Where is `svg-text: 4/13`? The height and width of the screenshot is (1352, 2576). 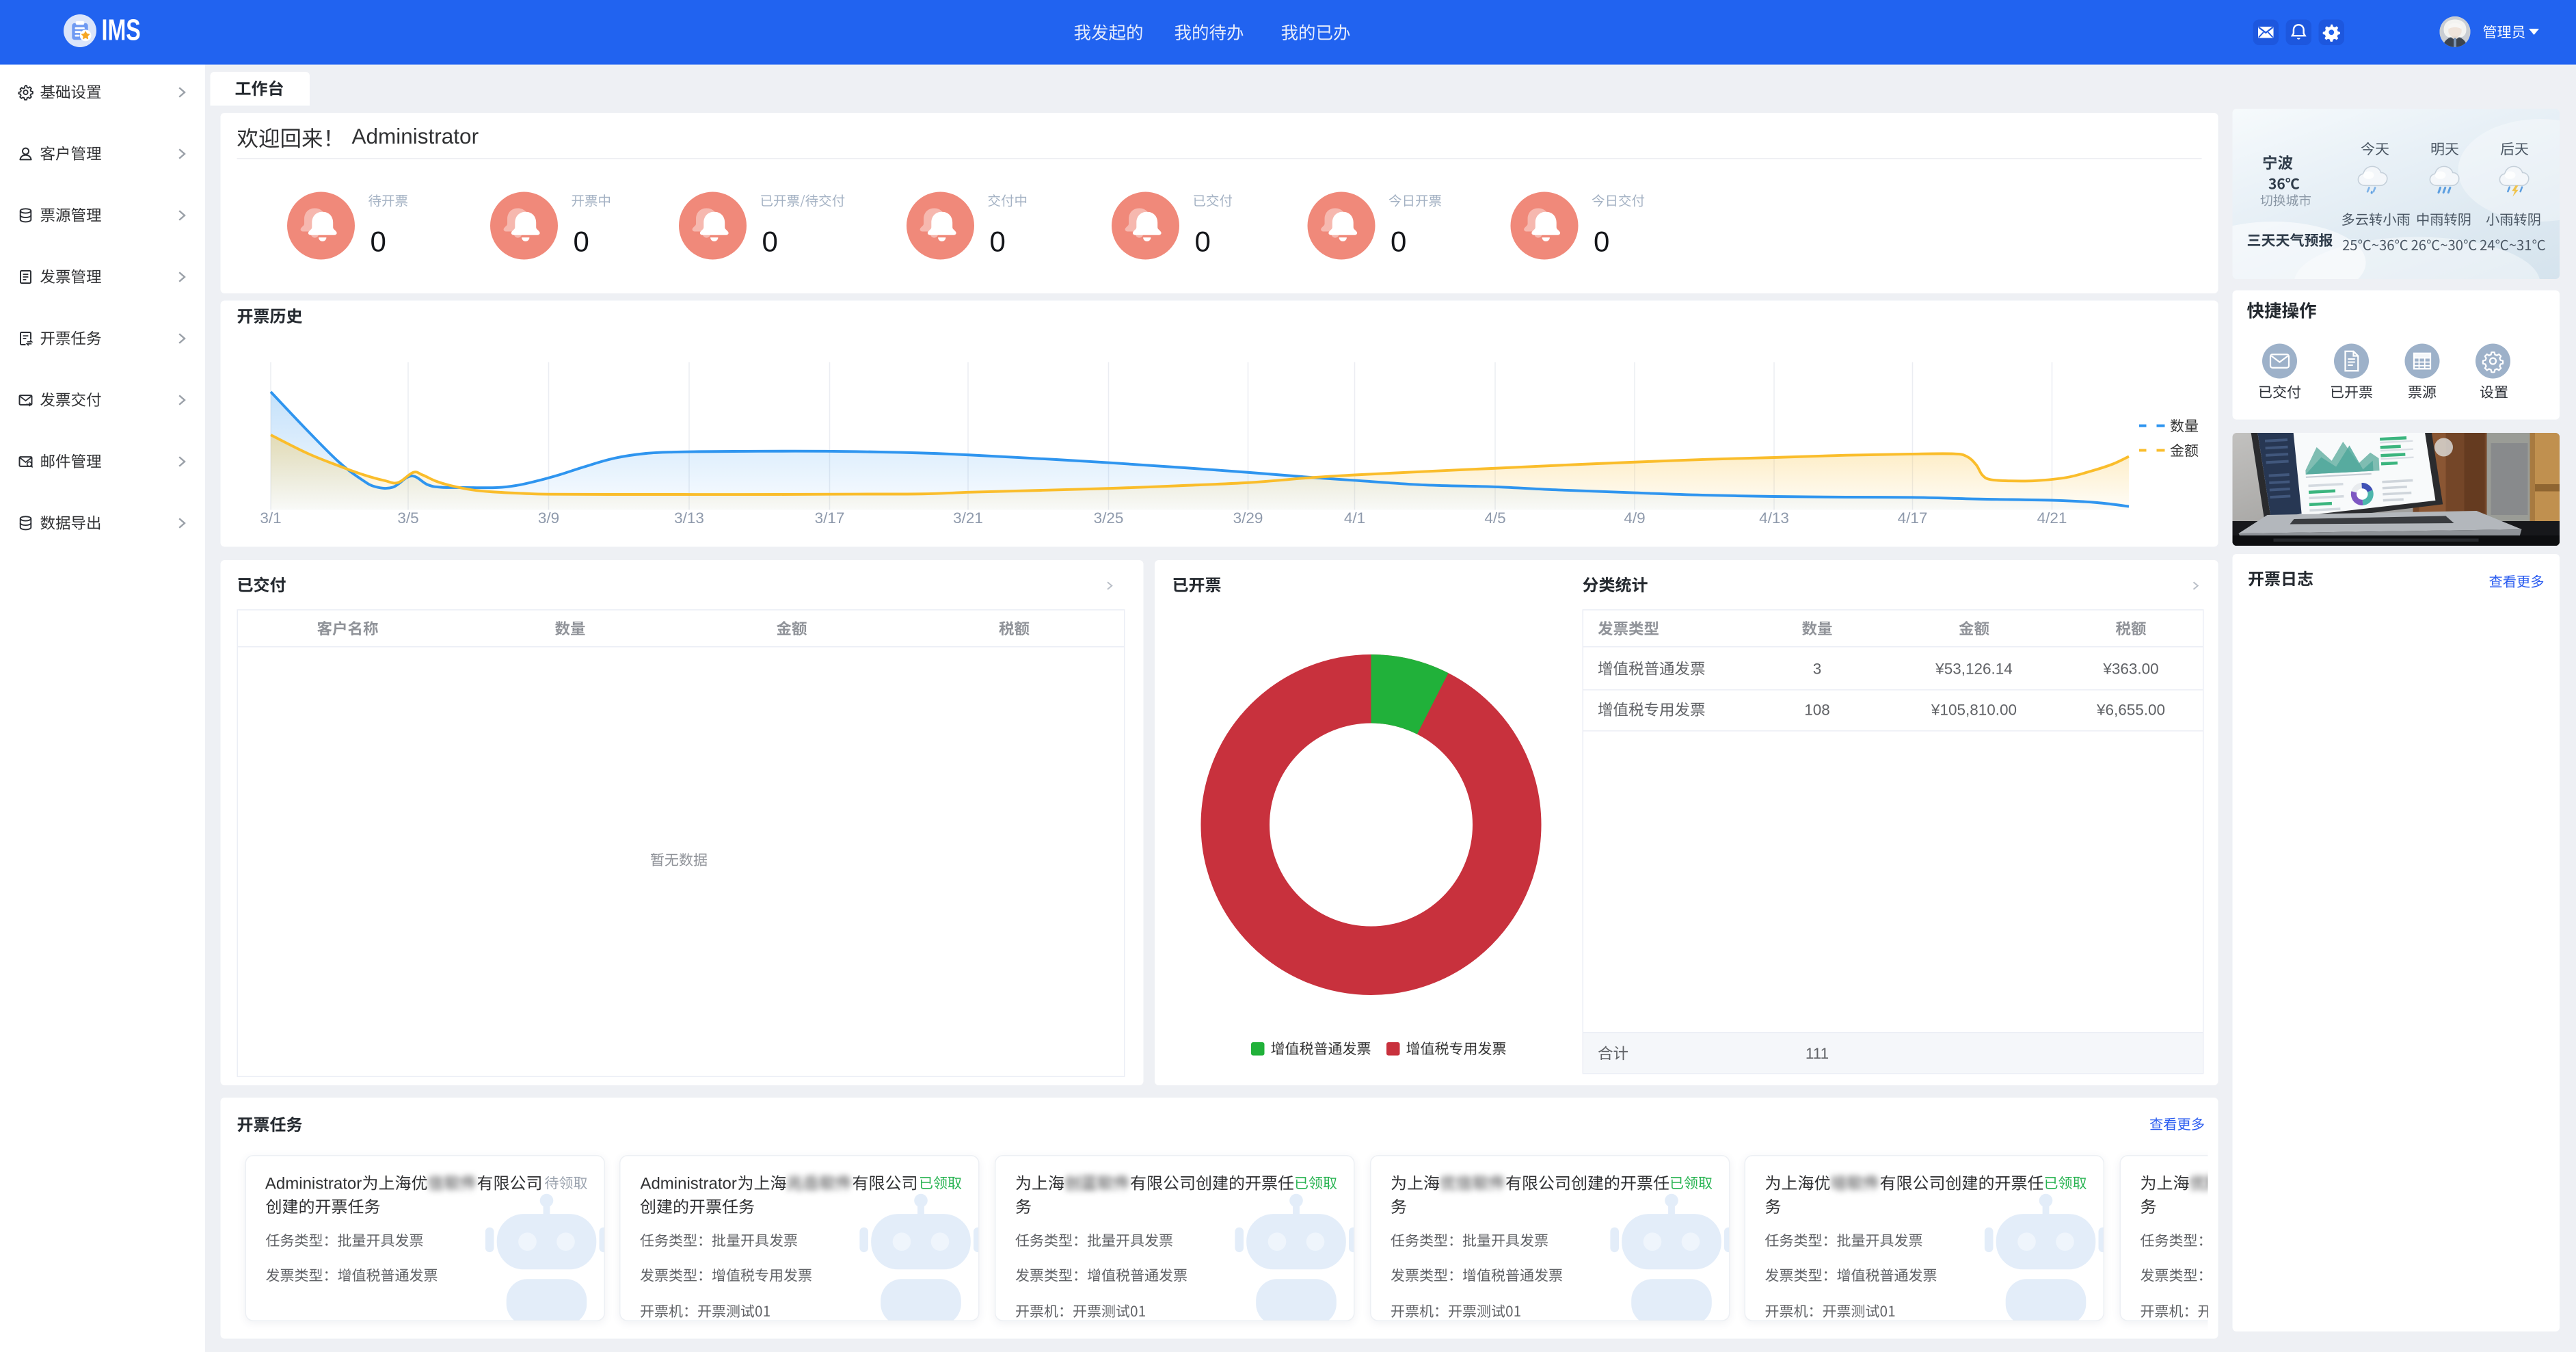 svg-text: 4/13 is located at coordinates (1774, 518).